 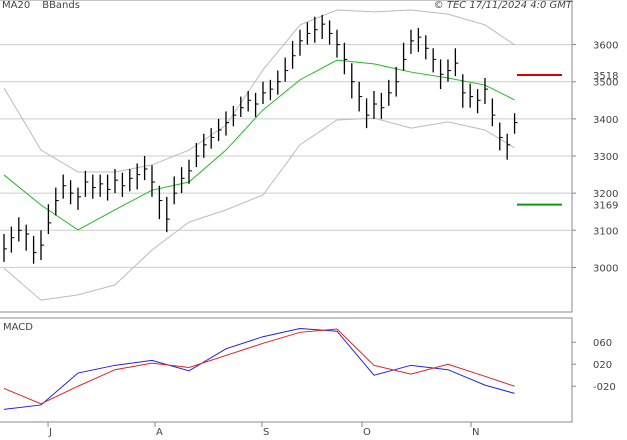 I want to click on macd-line, so click(x=259, y=366).